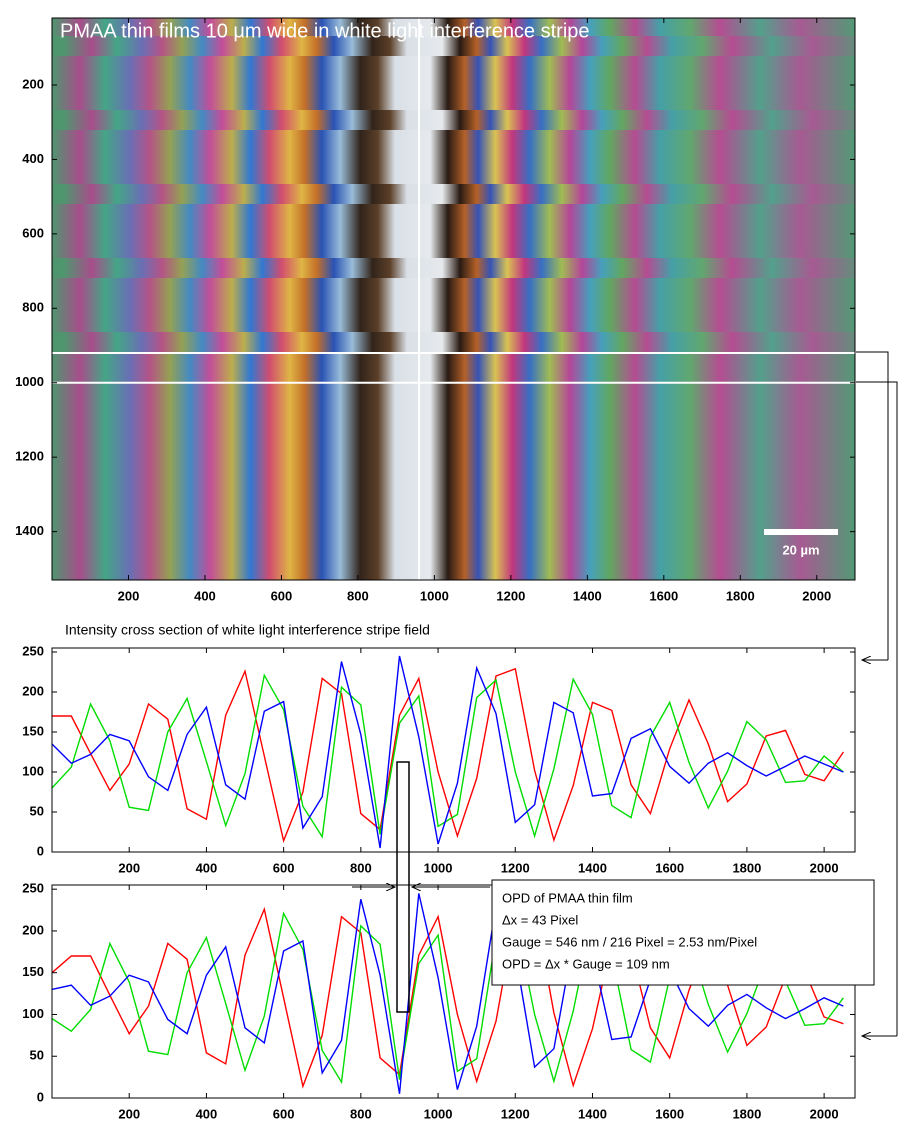 The width and height of the screenshot is (898, 1129). What do you see at coordinates (33, 232) in the screenshot?
I see `y-tick-label: 600` at bounding box center [33, 232].